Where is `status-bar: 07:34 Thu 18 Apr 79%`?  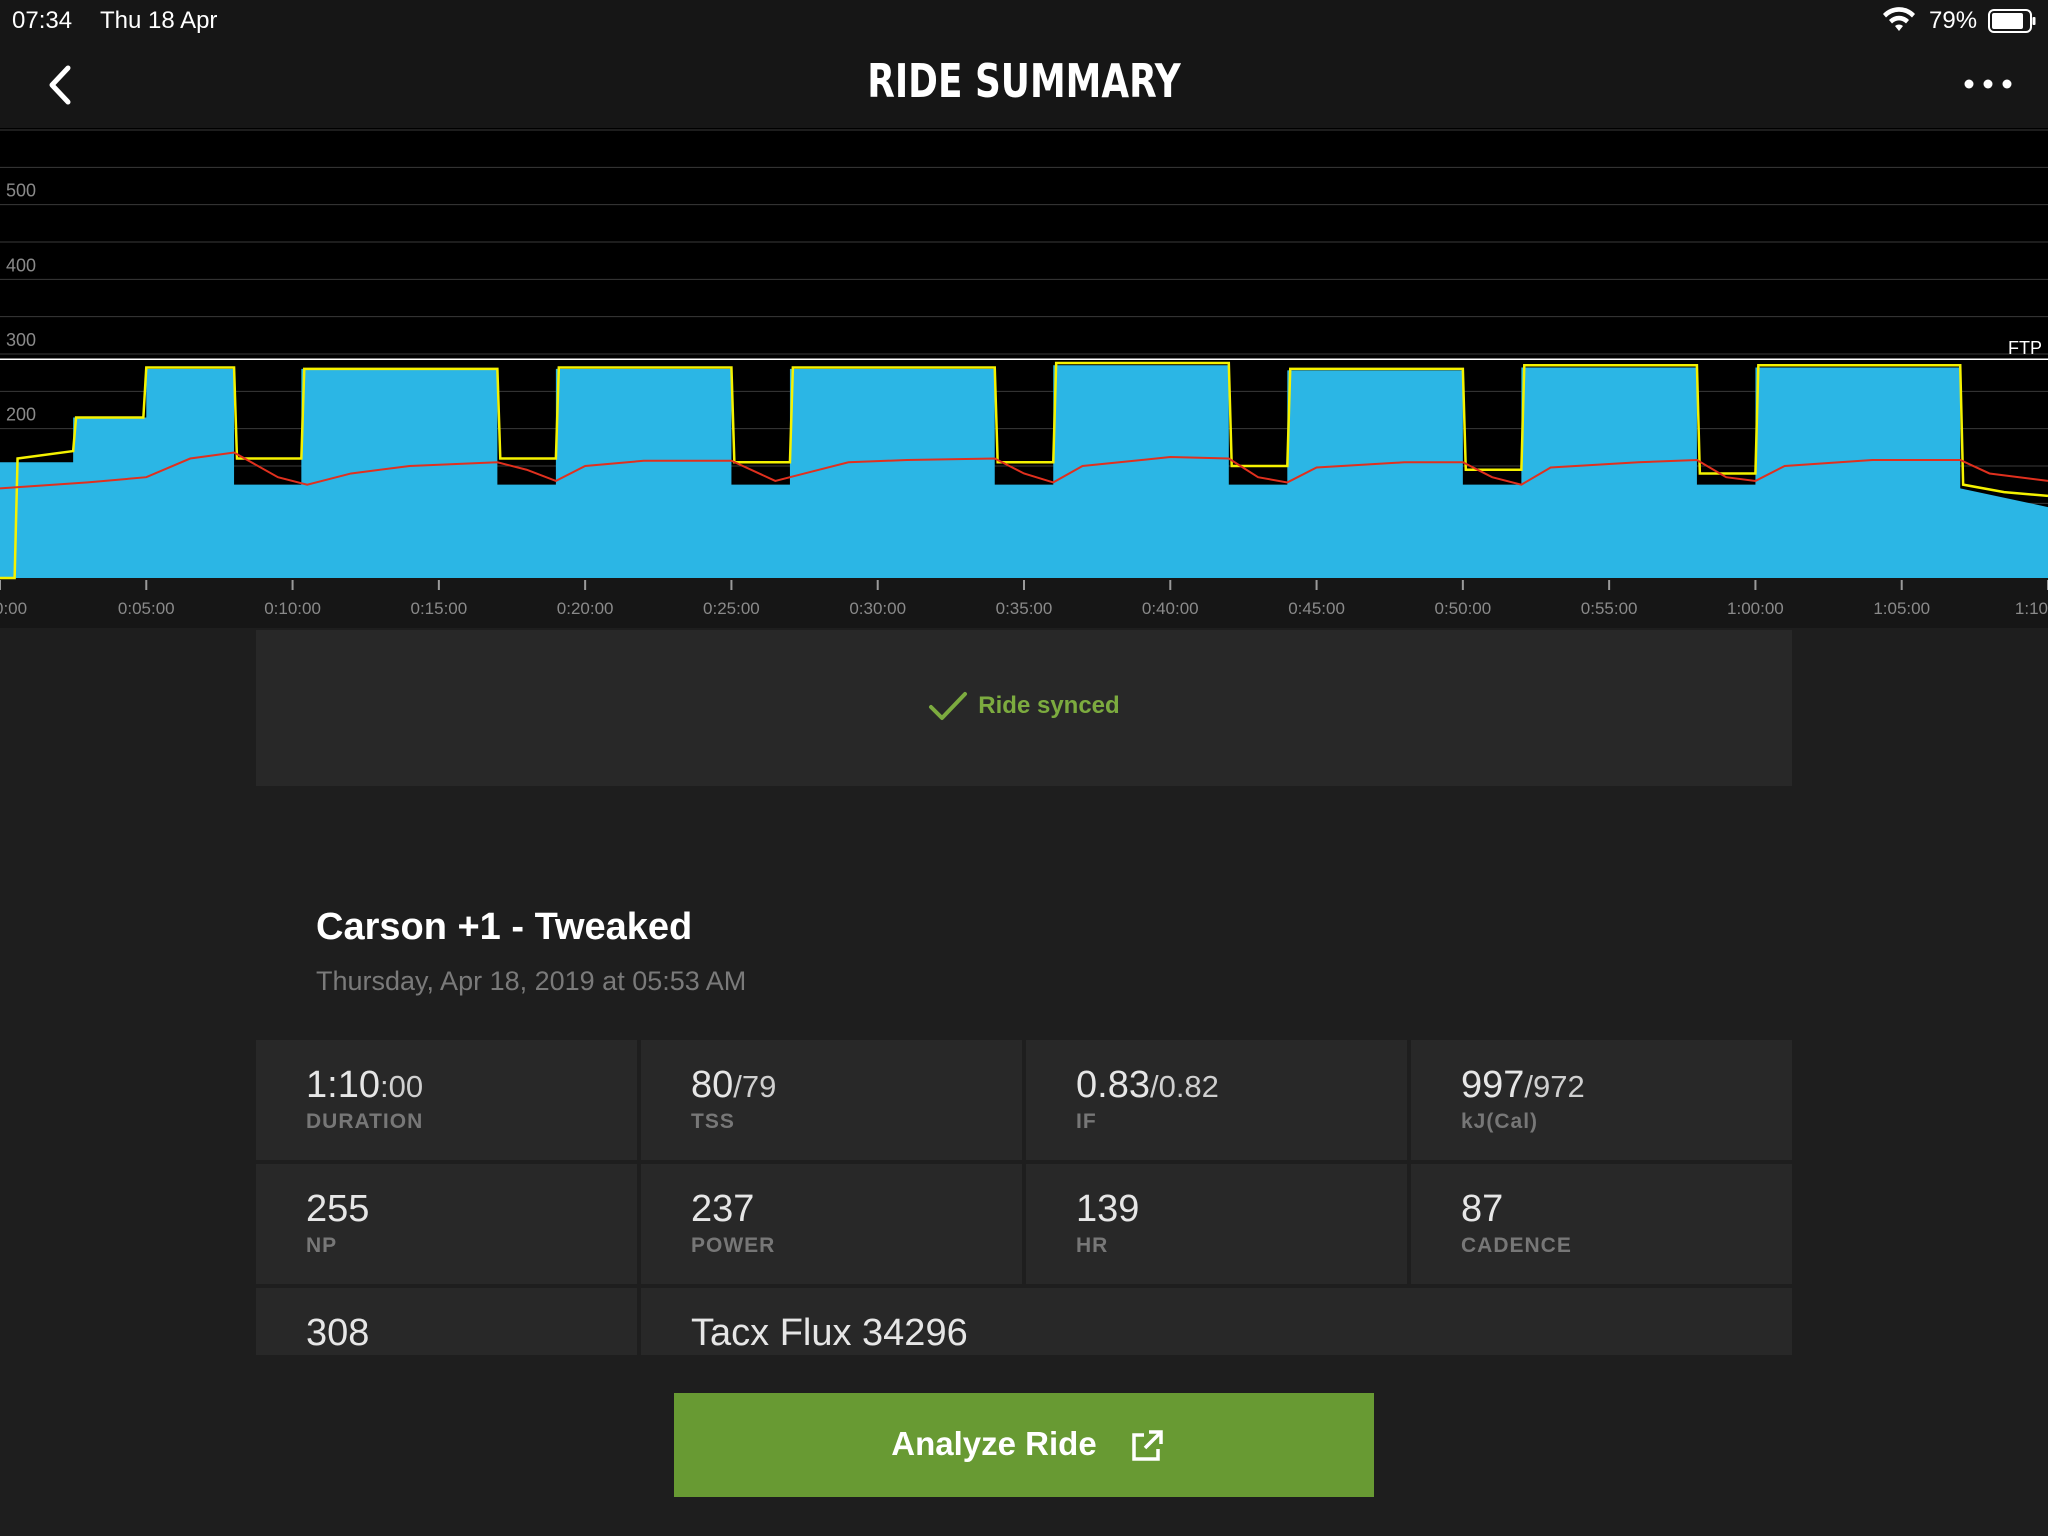
status-bar: 07:34 Thu 18 Apr 79% is located at coordinates (1024, 21).